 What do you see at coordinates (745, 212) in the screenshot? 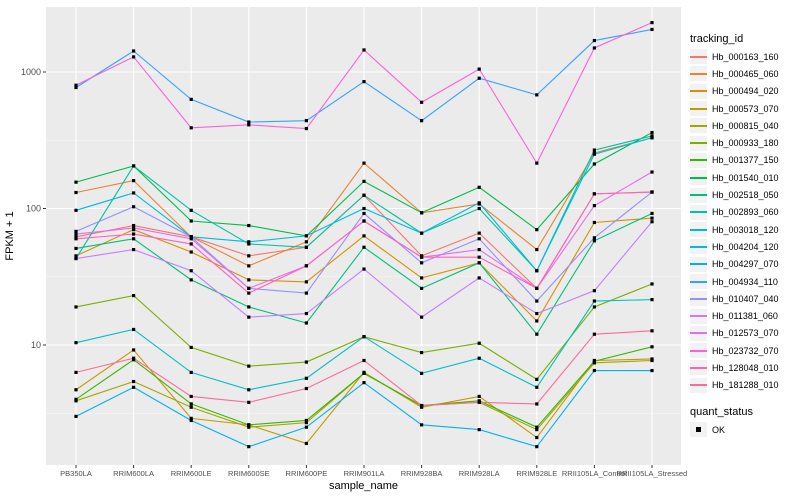
I see `legend-entry: Hb_002893_060` at bounding box center [745, 212].